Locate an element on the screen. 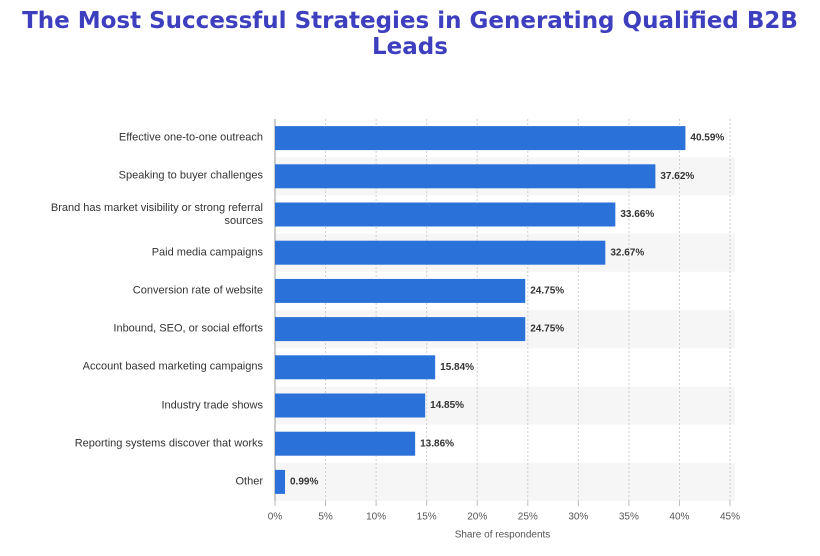 The width and height of the screenshot is (820, 556). x-tick-label: 40% is located at coordinates (679, 517).